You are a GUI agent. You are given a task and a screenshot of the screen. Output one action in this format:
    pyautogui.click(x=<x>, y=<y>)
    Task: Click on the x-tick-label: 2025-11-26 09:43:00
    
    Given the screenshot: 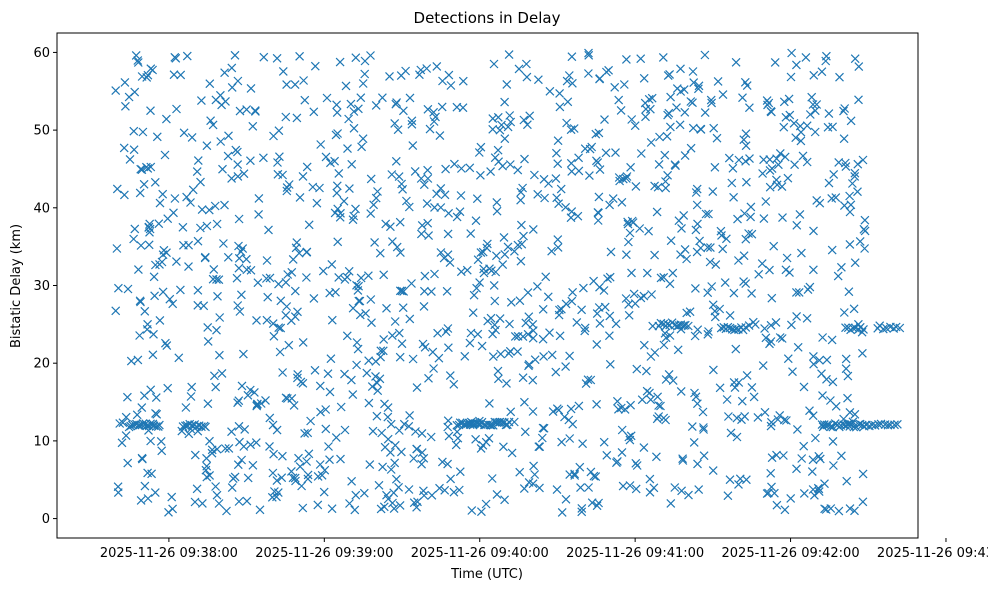 What is the action you would take?
    pyautogui.click(x=932, y=553)
    